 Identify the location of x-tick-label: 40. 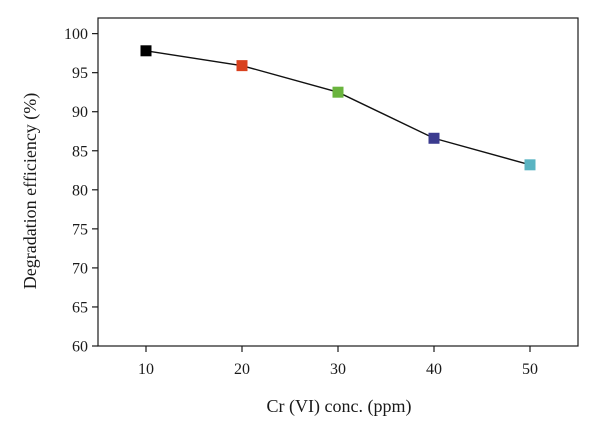
(434, 369).